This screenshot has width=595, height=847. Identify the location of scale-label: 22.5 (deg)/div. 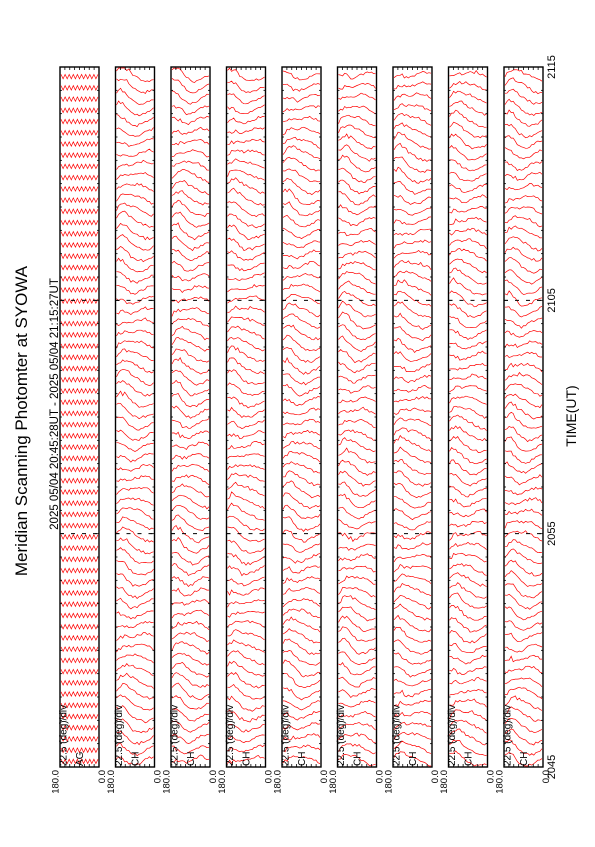
(452, 735).